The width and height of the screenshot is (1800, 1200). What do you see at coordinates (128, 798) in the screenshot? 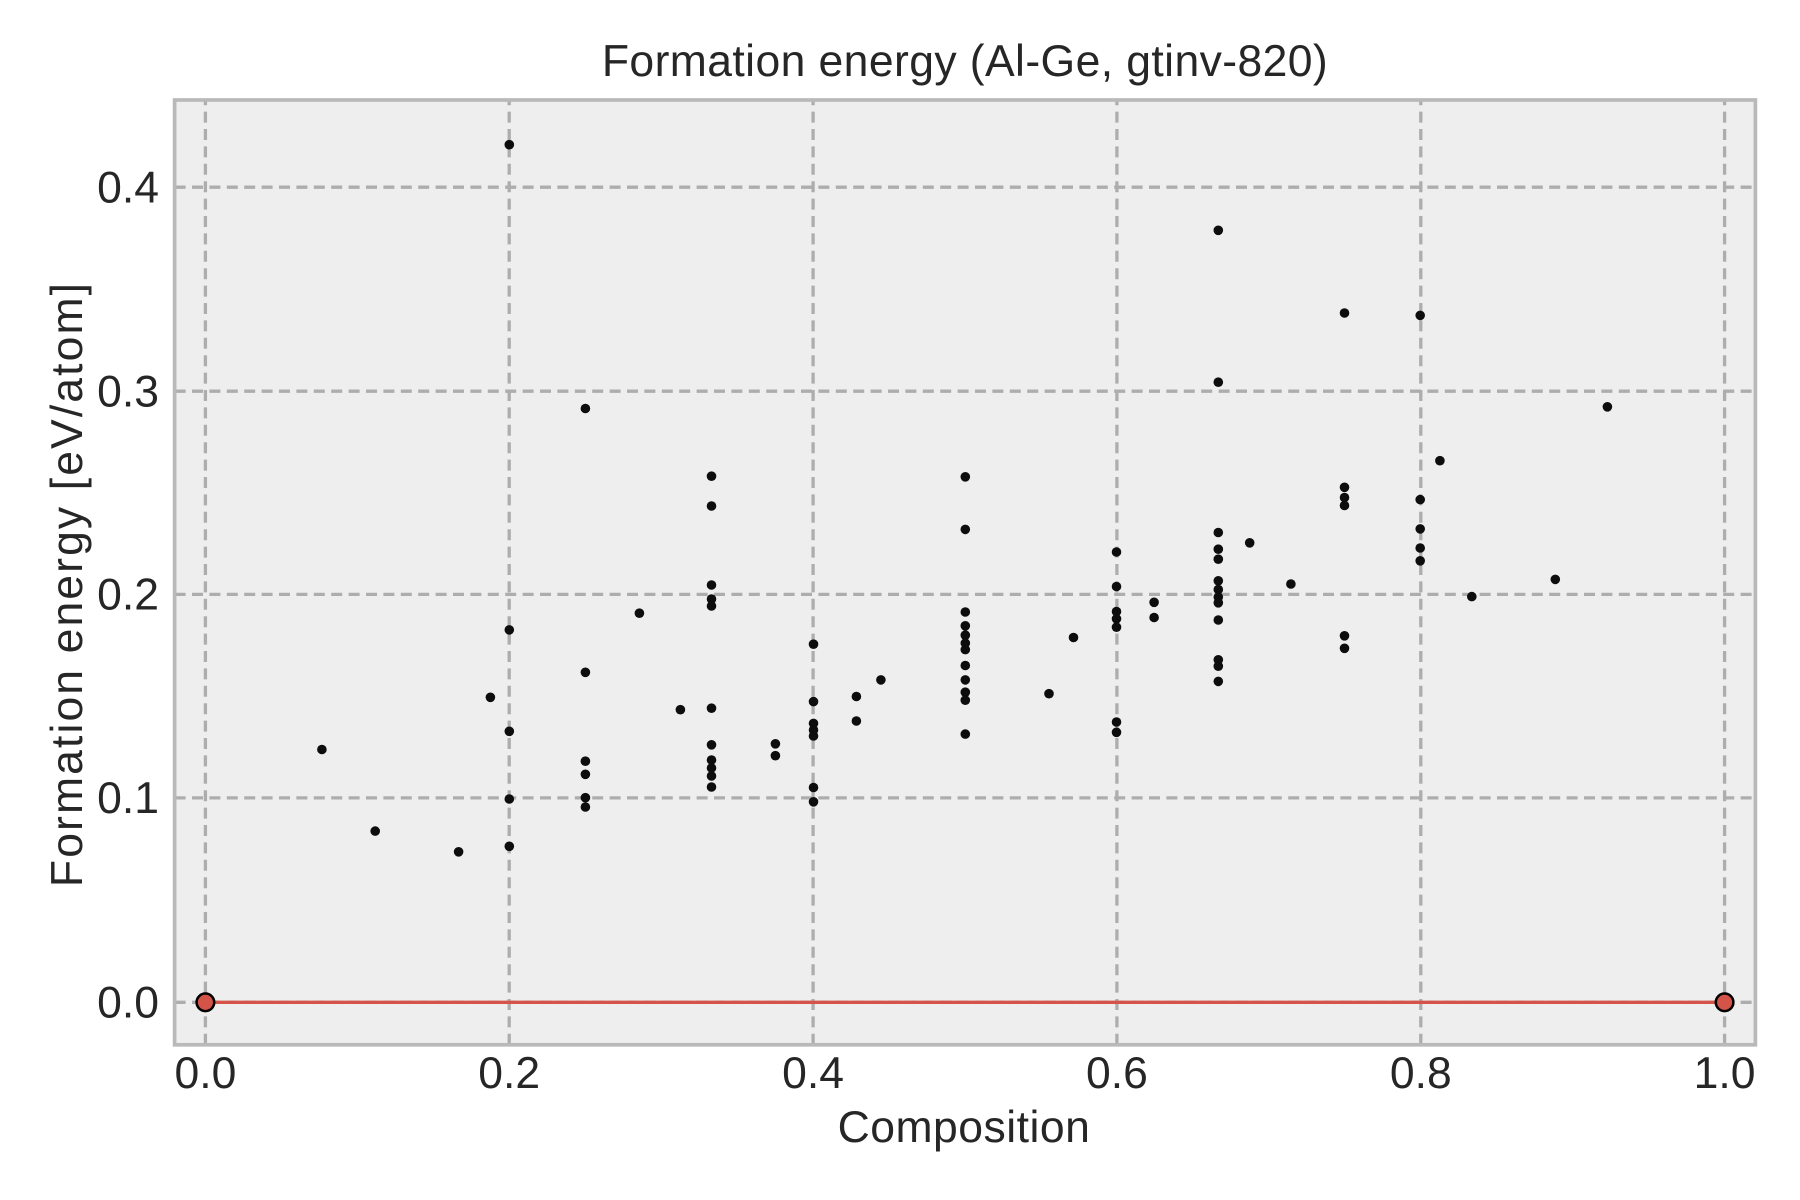
I see `svg-text: 0.1` at bounding box center [128, 798].